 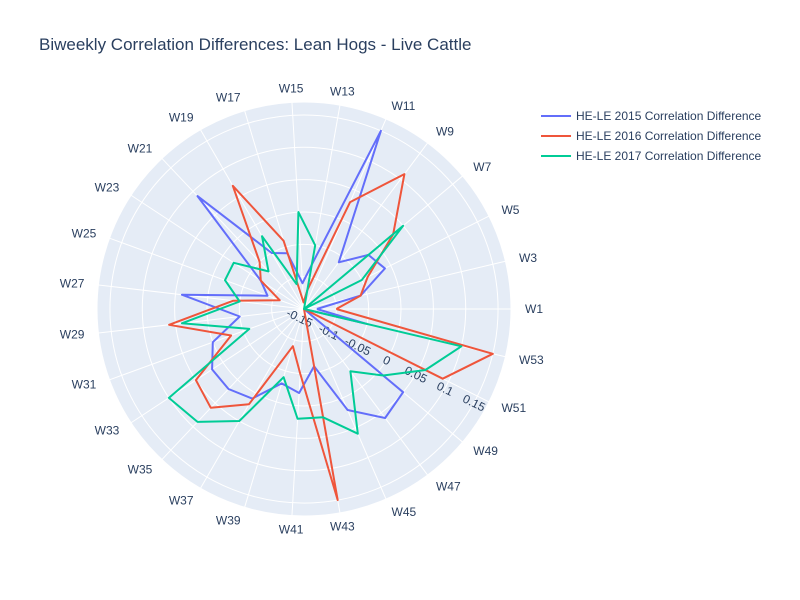 I want to click on angular-tick-label: W47, so click(x=448, y=486).